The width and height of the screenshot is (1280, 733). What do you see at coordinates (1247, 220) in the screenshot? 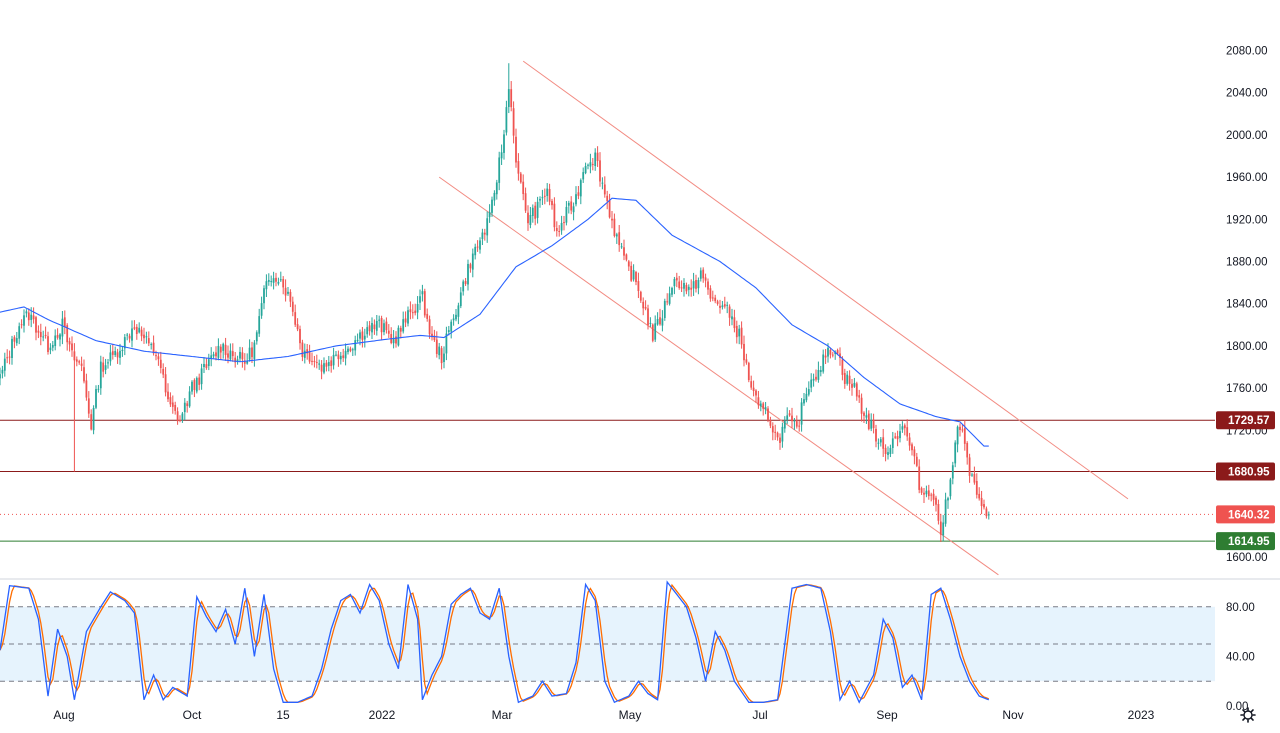
I see `price-tick-label: 1920.00` at bounding box center [1247, 220].